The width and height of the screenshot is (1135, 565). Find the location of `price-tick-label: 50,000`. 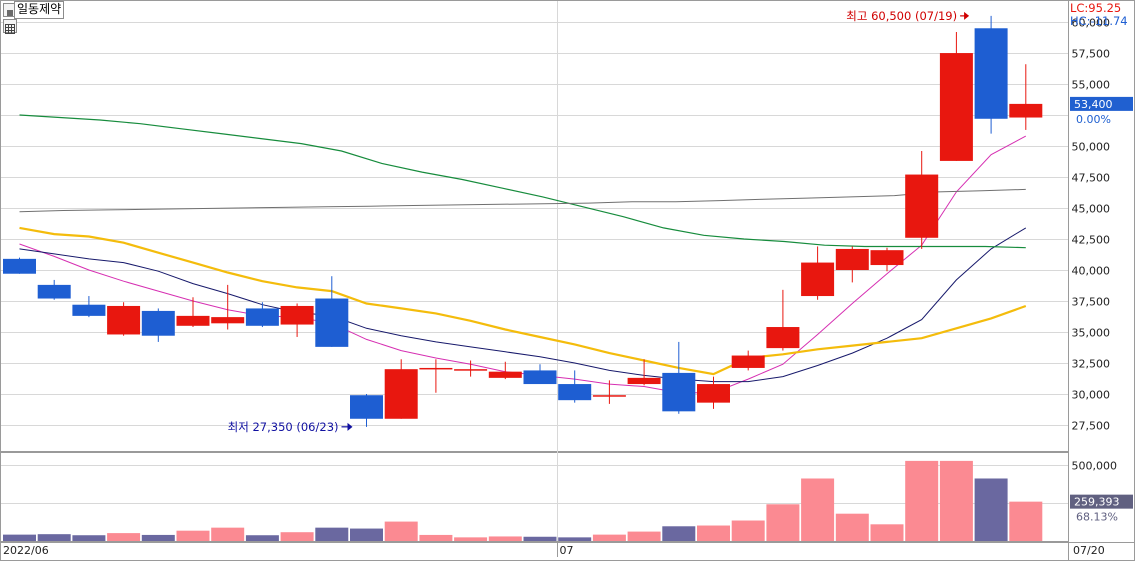

price-tick-label: 50,000 is located at coordinates (1091, 147).